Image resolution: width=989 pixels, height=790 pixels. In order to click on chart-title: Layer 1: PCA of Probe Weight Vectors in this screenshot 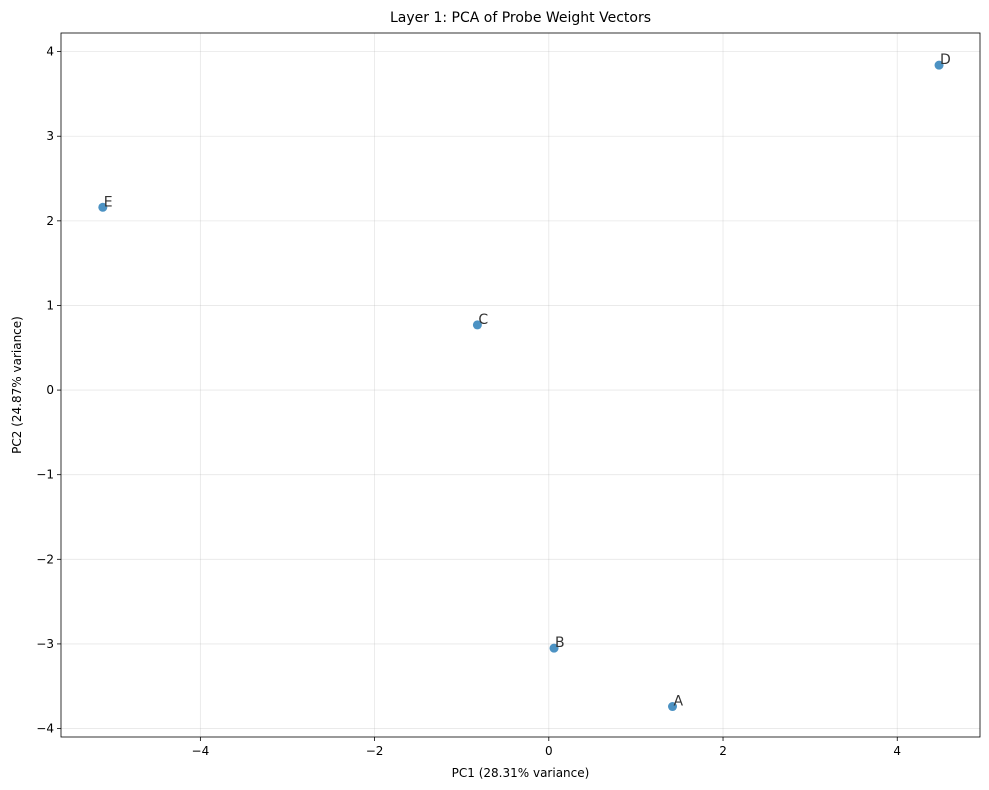, I will do `click(520, 18)`.